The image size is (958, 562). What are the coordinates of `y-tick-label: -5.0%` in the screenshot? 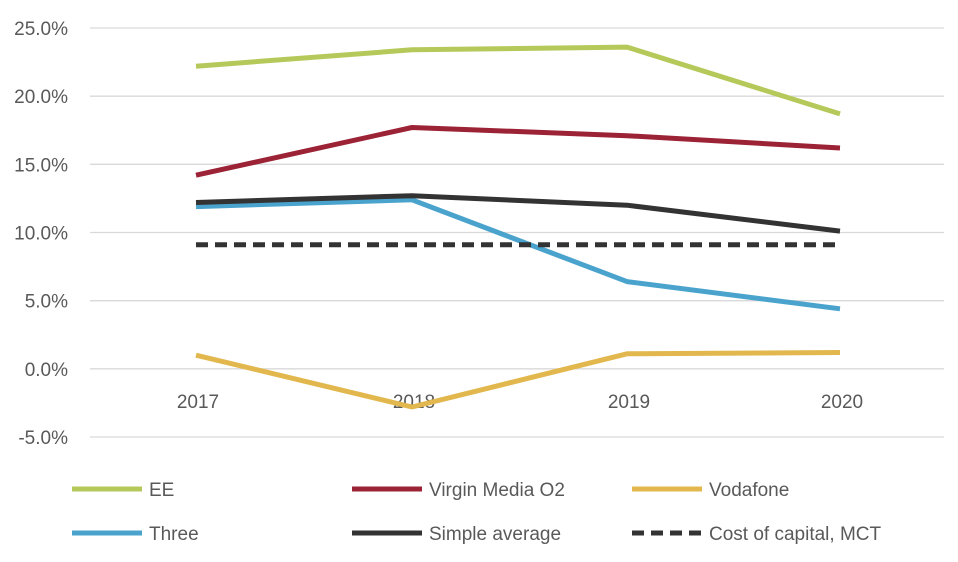 It's located at (43, 438).